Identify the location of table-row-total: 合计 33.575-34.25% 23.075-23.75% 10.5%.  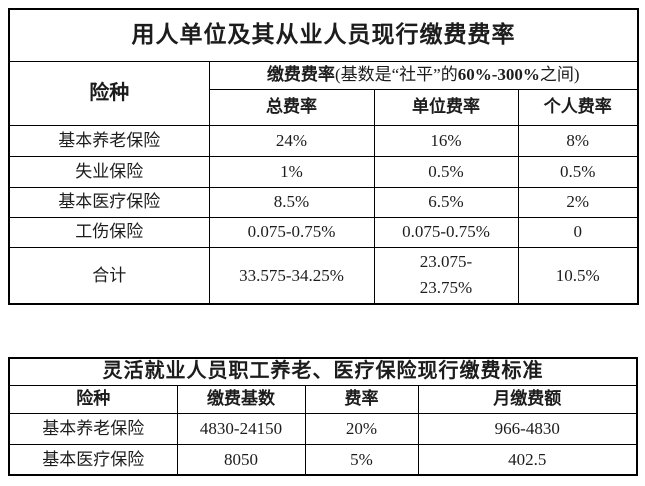
(323, 275).